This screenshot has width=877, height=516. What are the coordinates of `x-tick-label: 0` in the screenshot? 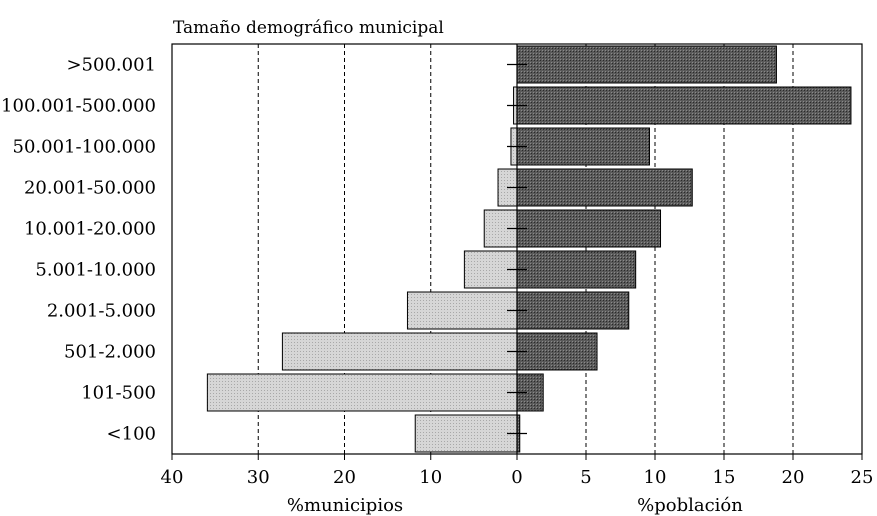 It's located at (516, 477).